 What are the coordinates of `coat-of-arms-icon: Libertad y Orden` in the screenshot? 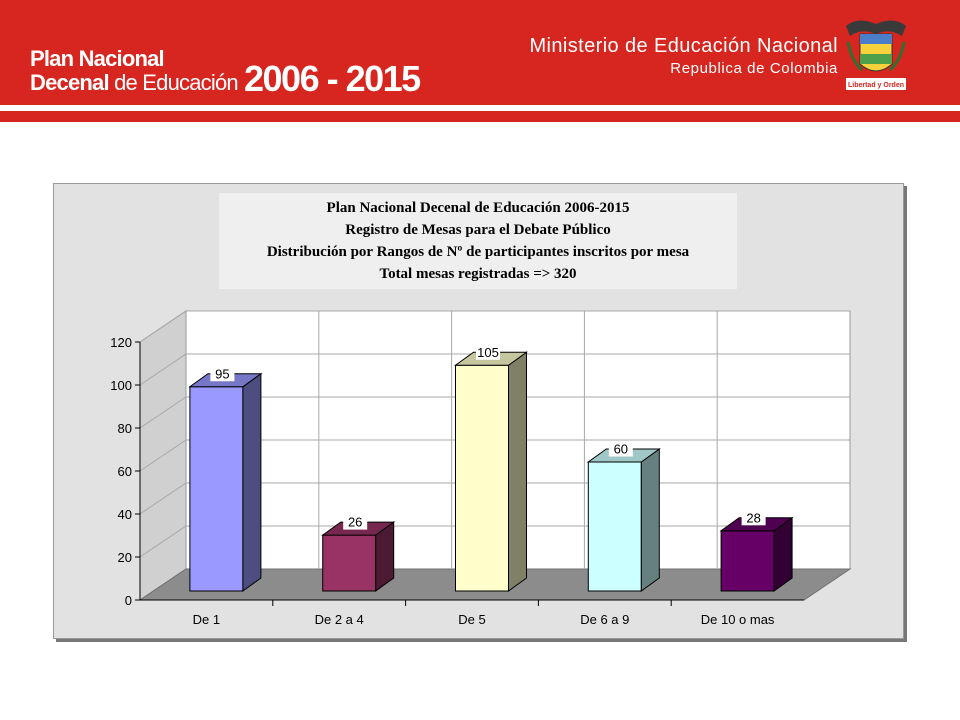 It's located at (876, 53).